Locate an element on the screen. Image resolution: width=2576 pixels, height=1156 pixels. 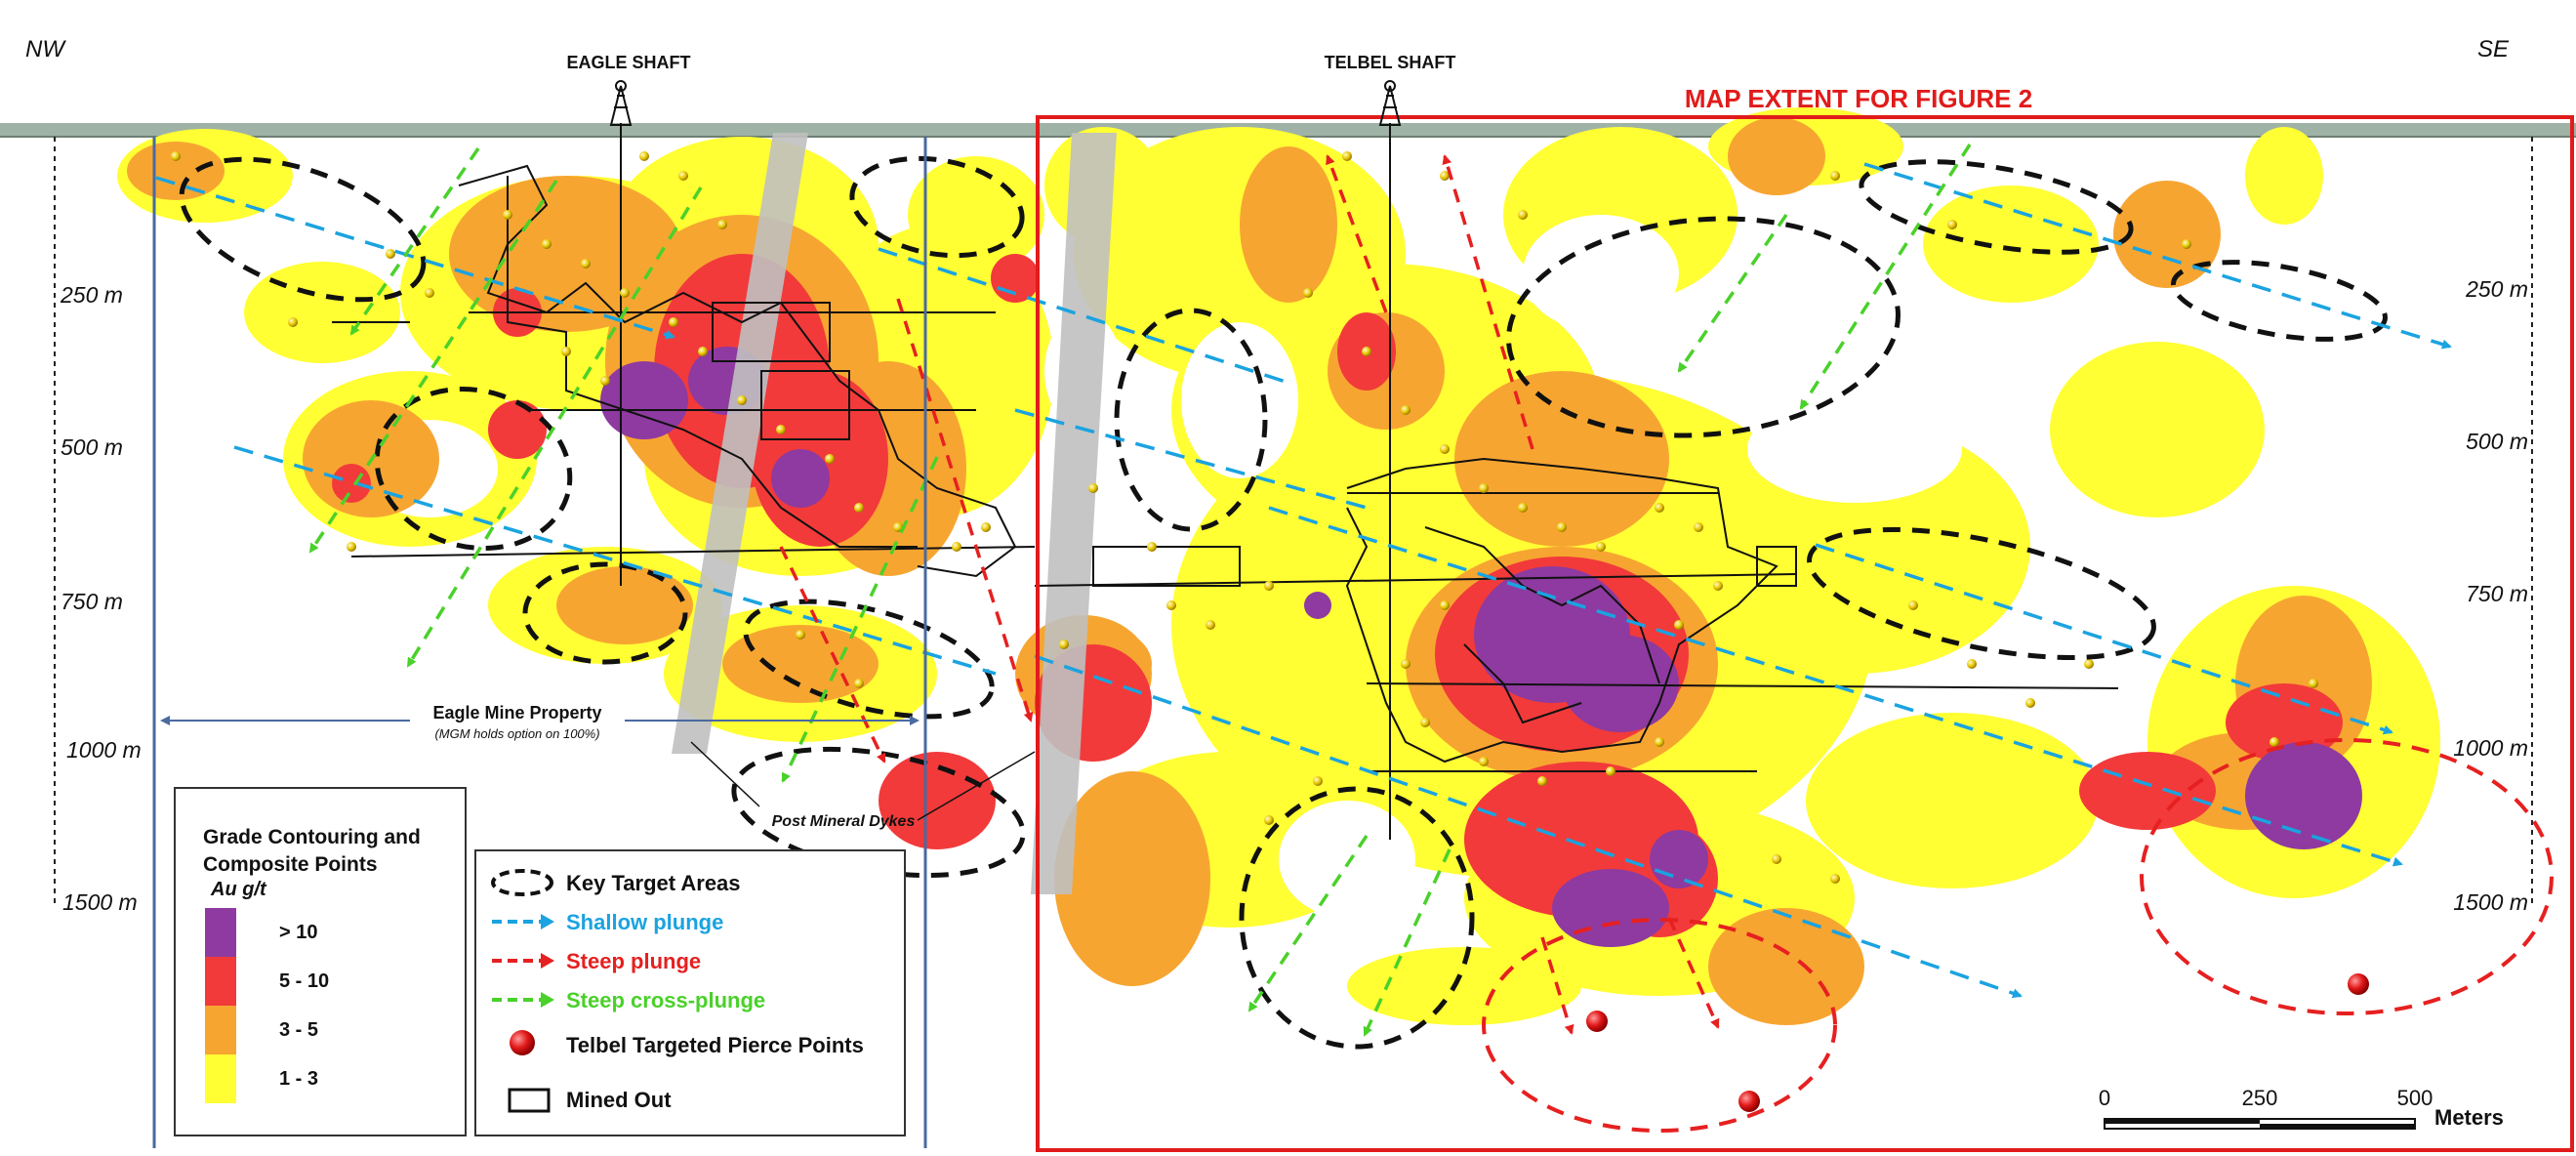
dykes-label: Post Mineral Dykes is located at coordinates (844, 821).